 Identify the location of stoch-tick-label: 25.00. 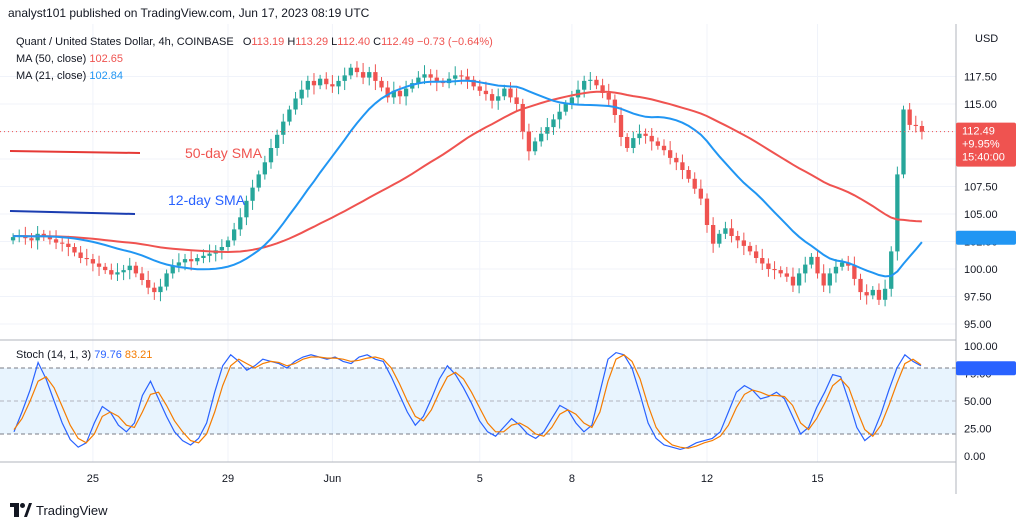
(978, 430).